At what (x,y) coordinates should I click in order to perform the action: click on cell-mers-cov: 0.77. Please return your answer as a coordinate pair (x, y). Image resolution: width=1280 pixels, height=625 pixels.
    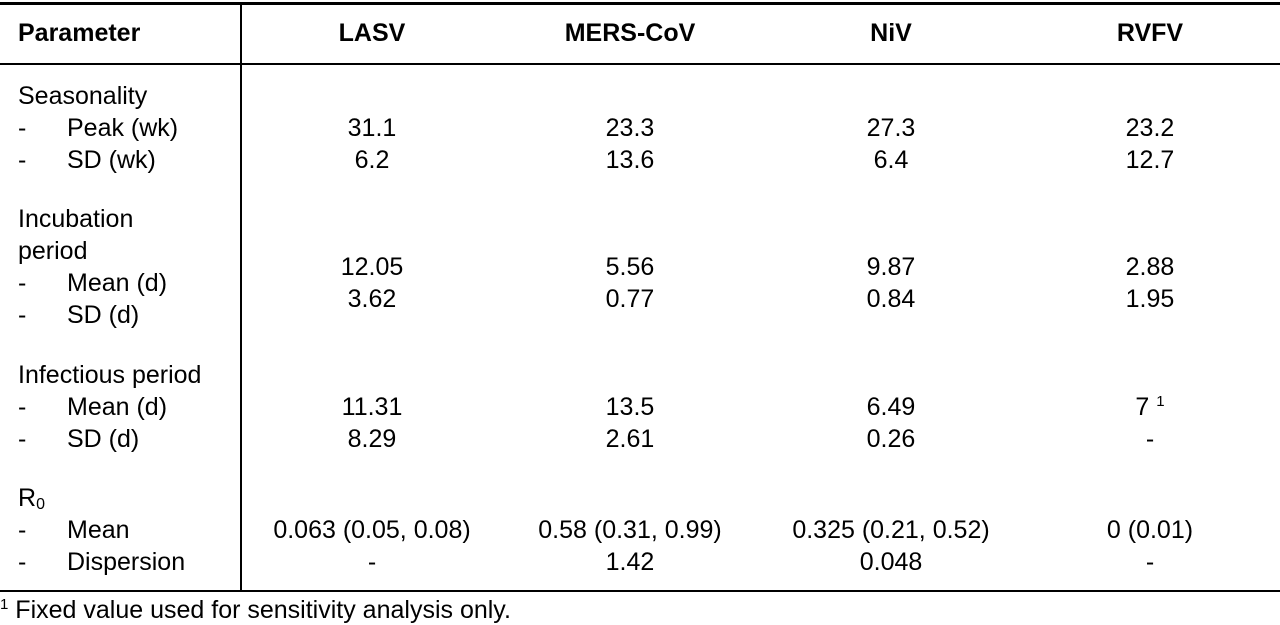
    Looking at the image, I should click on (630, 299).